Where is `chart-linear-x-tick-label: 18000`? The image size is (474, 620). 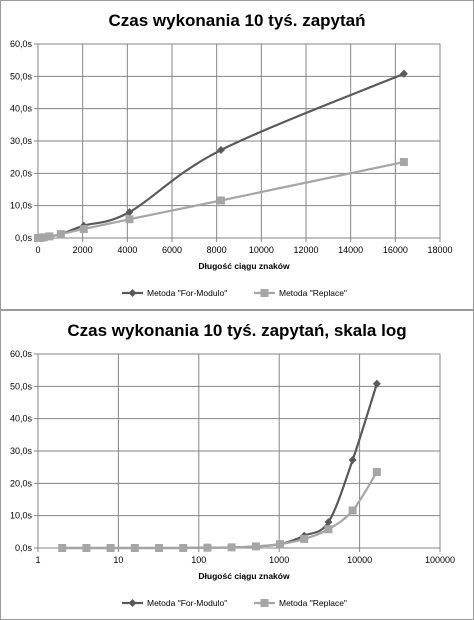
chart-linear-x-tick-label: 18000 is located at coordinates (439, 250).